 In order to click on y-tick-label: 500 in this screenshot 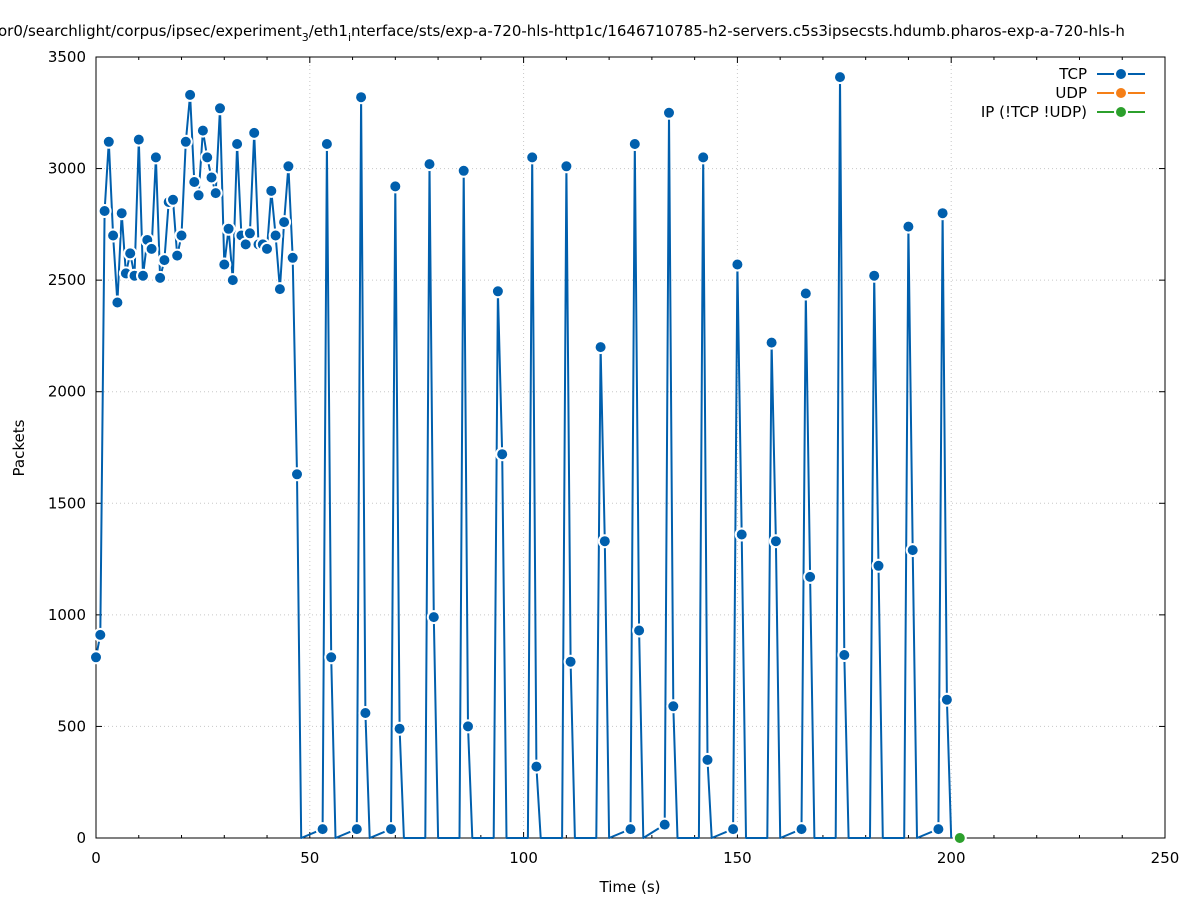, I will do `click(71, 726)`.